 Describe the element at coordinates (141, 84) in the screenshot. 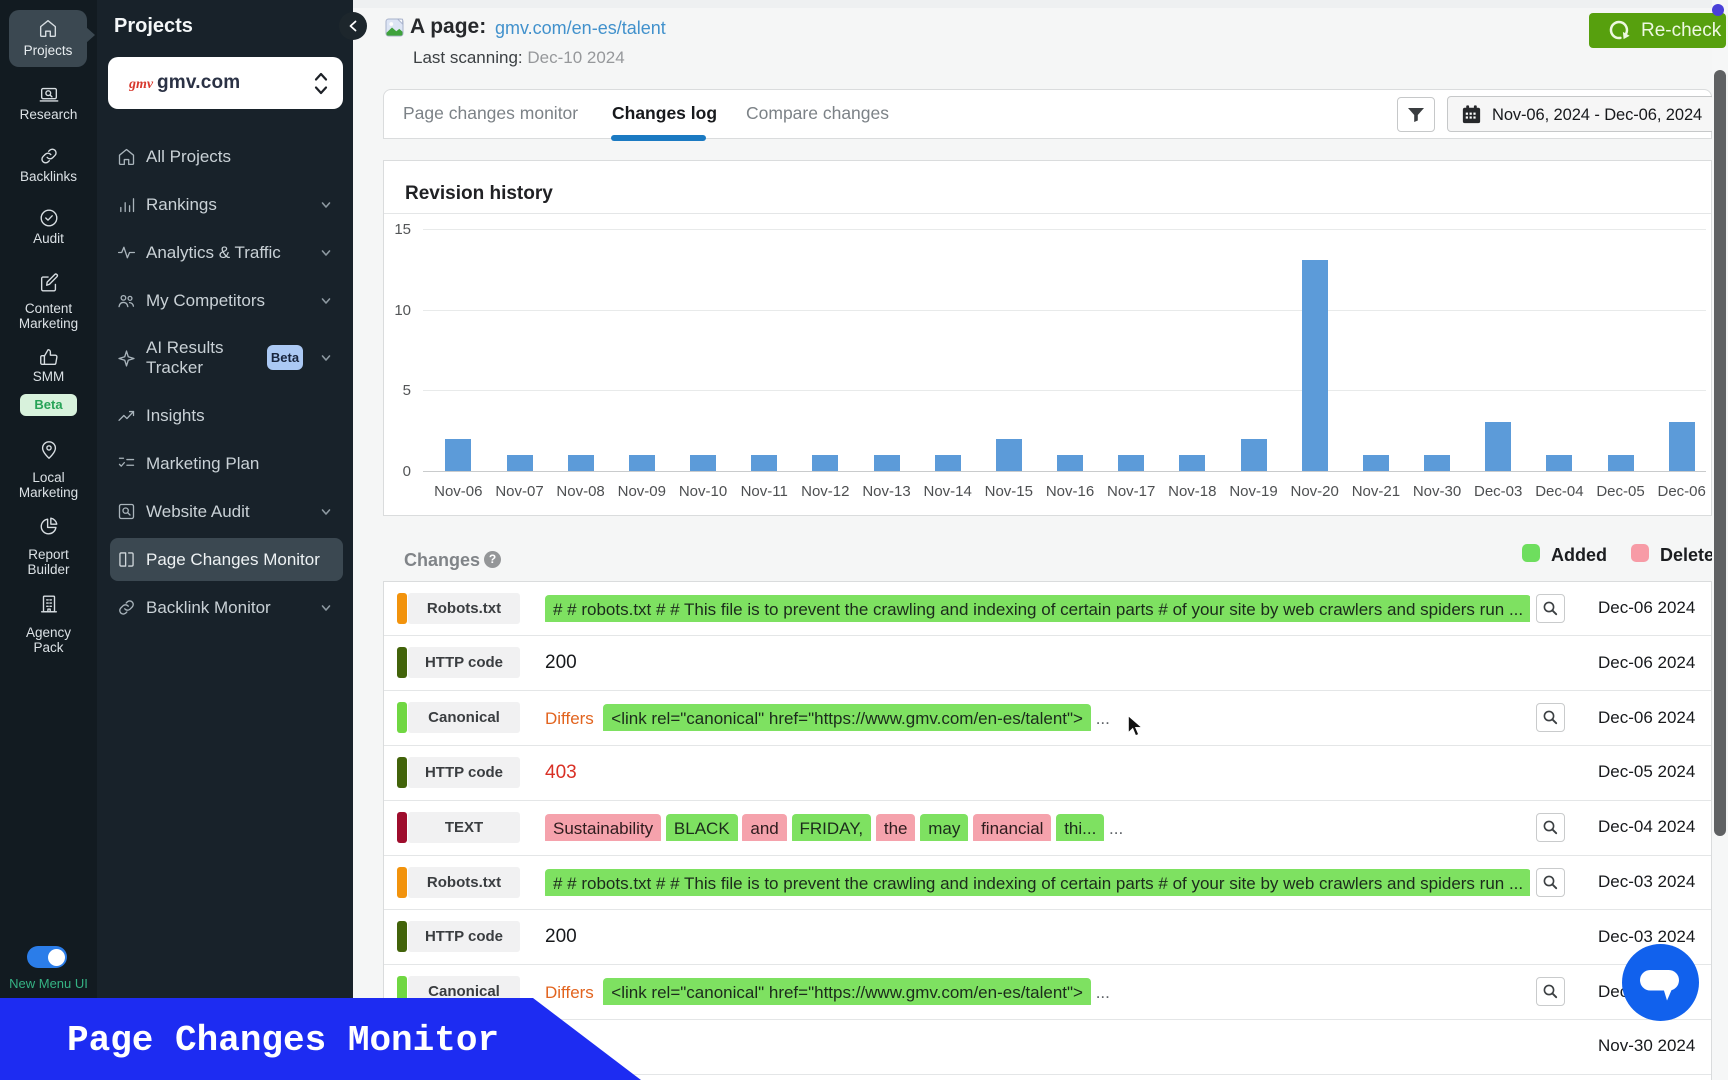

I see `svg-text: gmv` at that location.